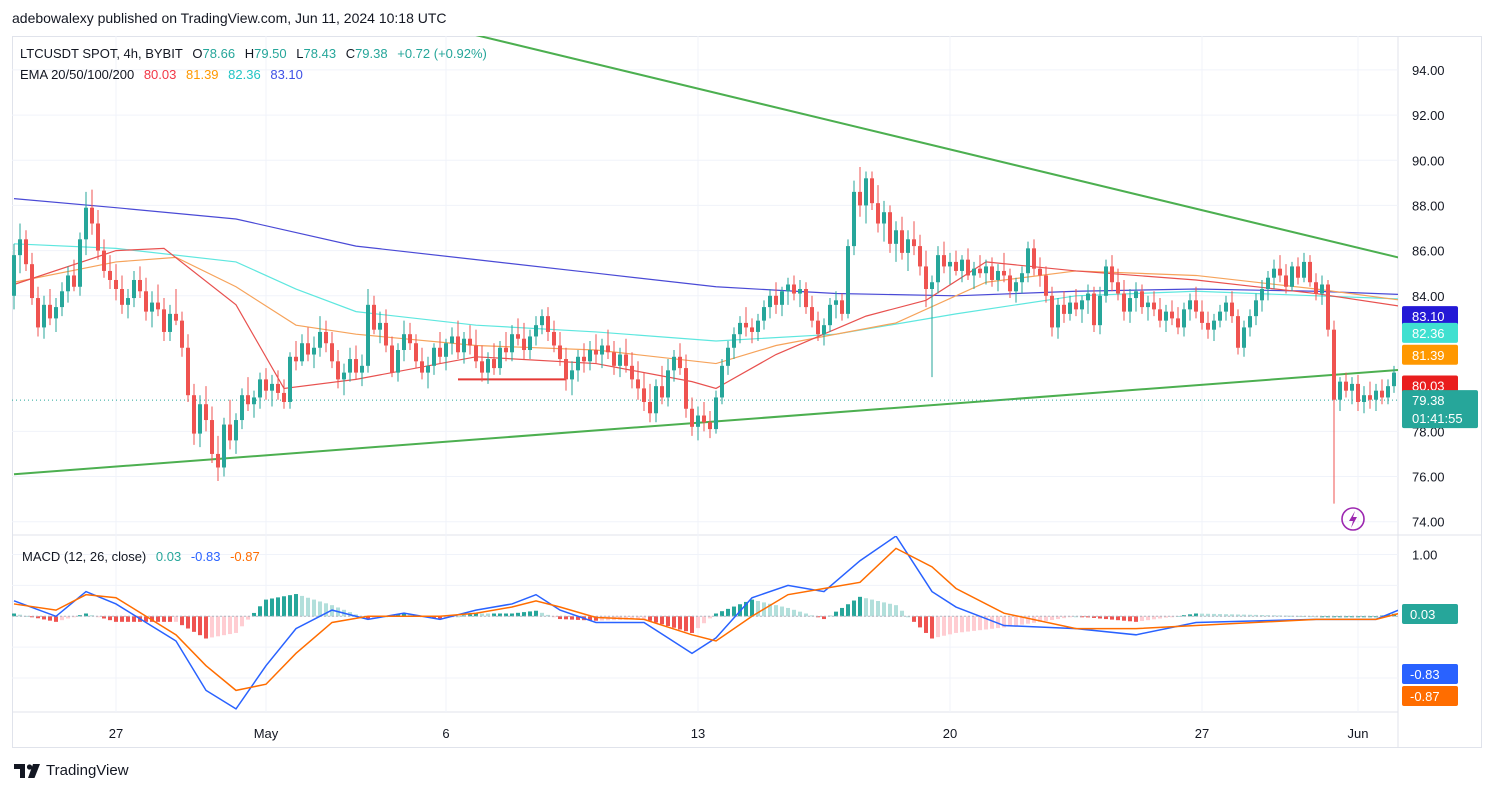 This screenshot has width=1496, height=793. I want to click on macd-label: MACD (12, 26, close), so click(84, 556).